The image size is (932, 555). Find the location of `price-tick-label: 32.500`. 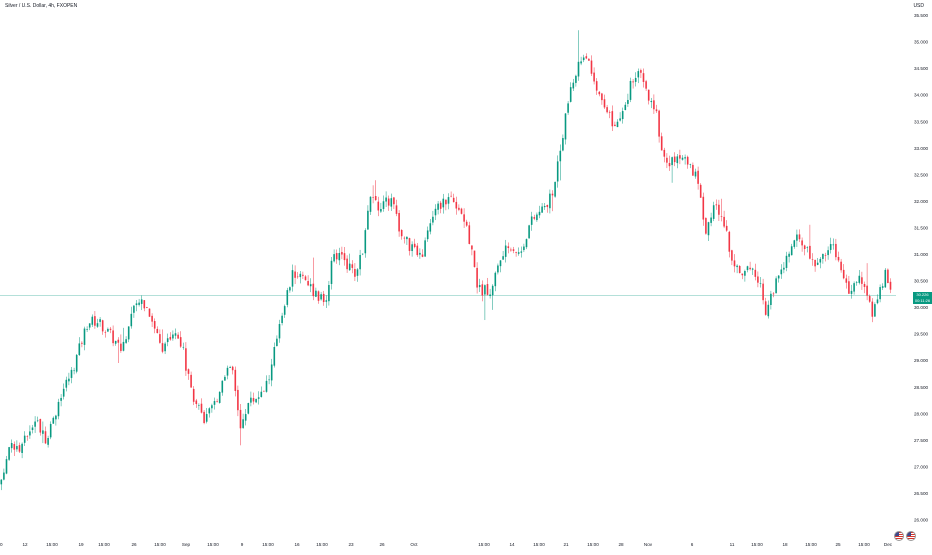

price-tick-label: 32.500 is located at coordinates (921, 174).